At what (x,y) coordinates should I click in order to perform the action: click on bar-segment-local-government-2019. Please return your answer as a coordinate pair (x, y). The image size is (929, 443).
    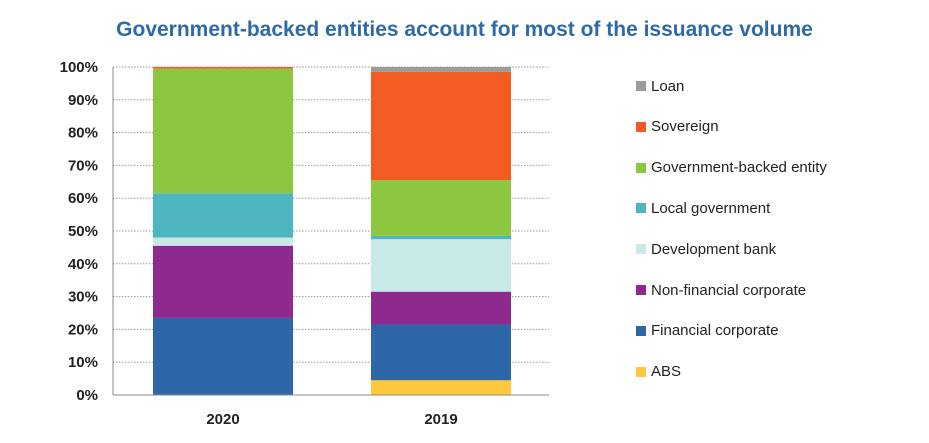
    Looking at the image, I should click on (441, 237).